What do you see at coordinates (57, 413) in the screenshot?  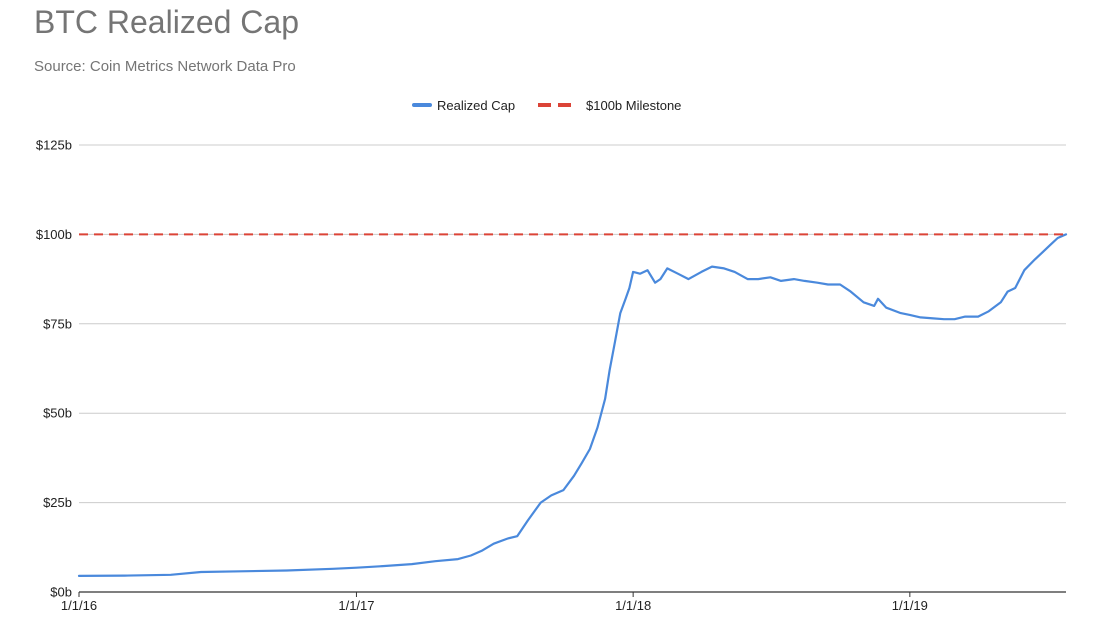 I see `y-tick-label: $50b` at bounding box center [57, 413].